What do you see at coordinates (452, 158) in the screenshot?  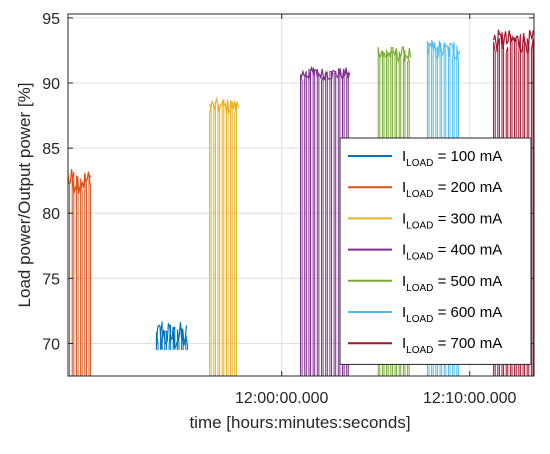 I see `legend-entry-1: ILOAD = 100 mA` at bounding box center [452, 158].